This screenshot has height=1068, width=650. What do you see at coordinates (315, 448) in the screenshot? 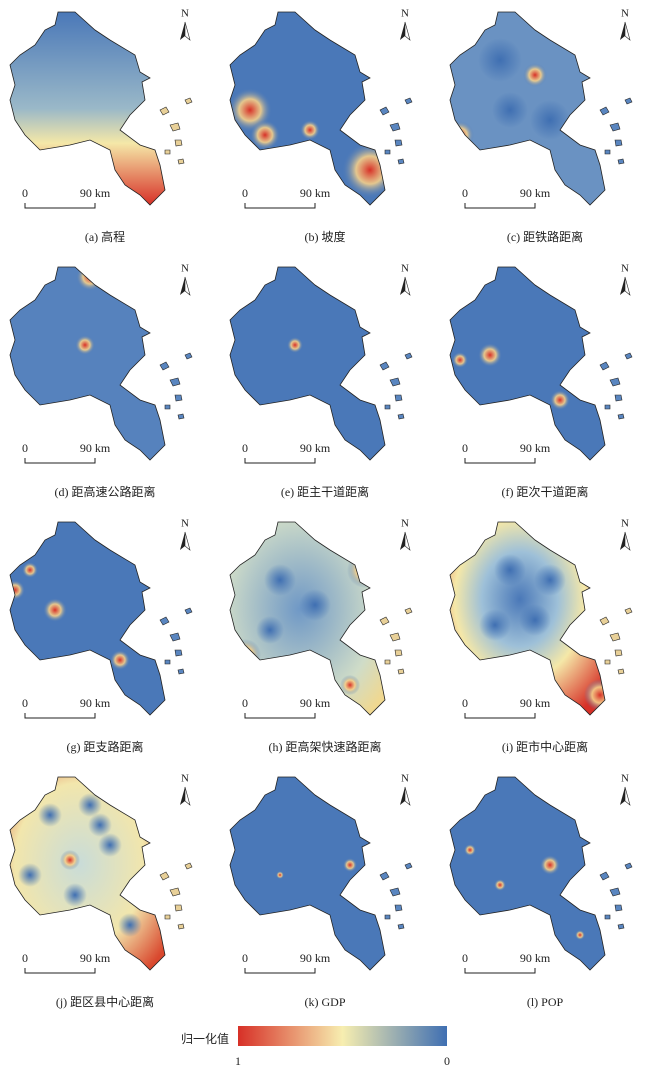
I see `scale-length: 90 km` at bounding box center [315, 448].